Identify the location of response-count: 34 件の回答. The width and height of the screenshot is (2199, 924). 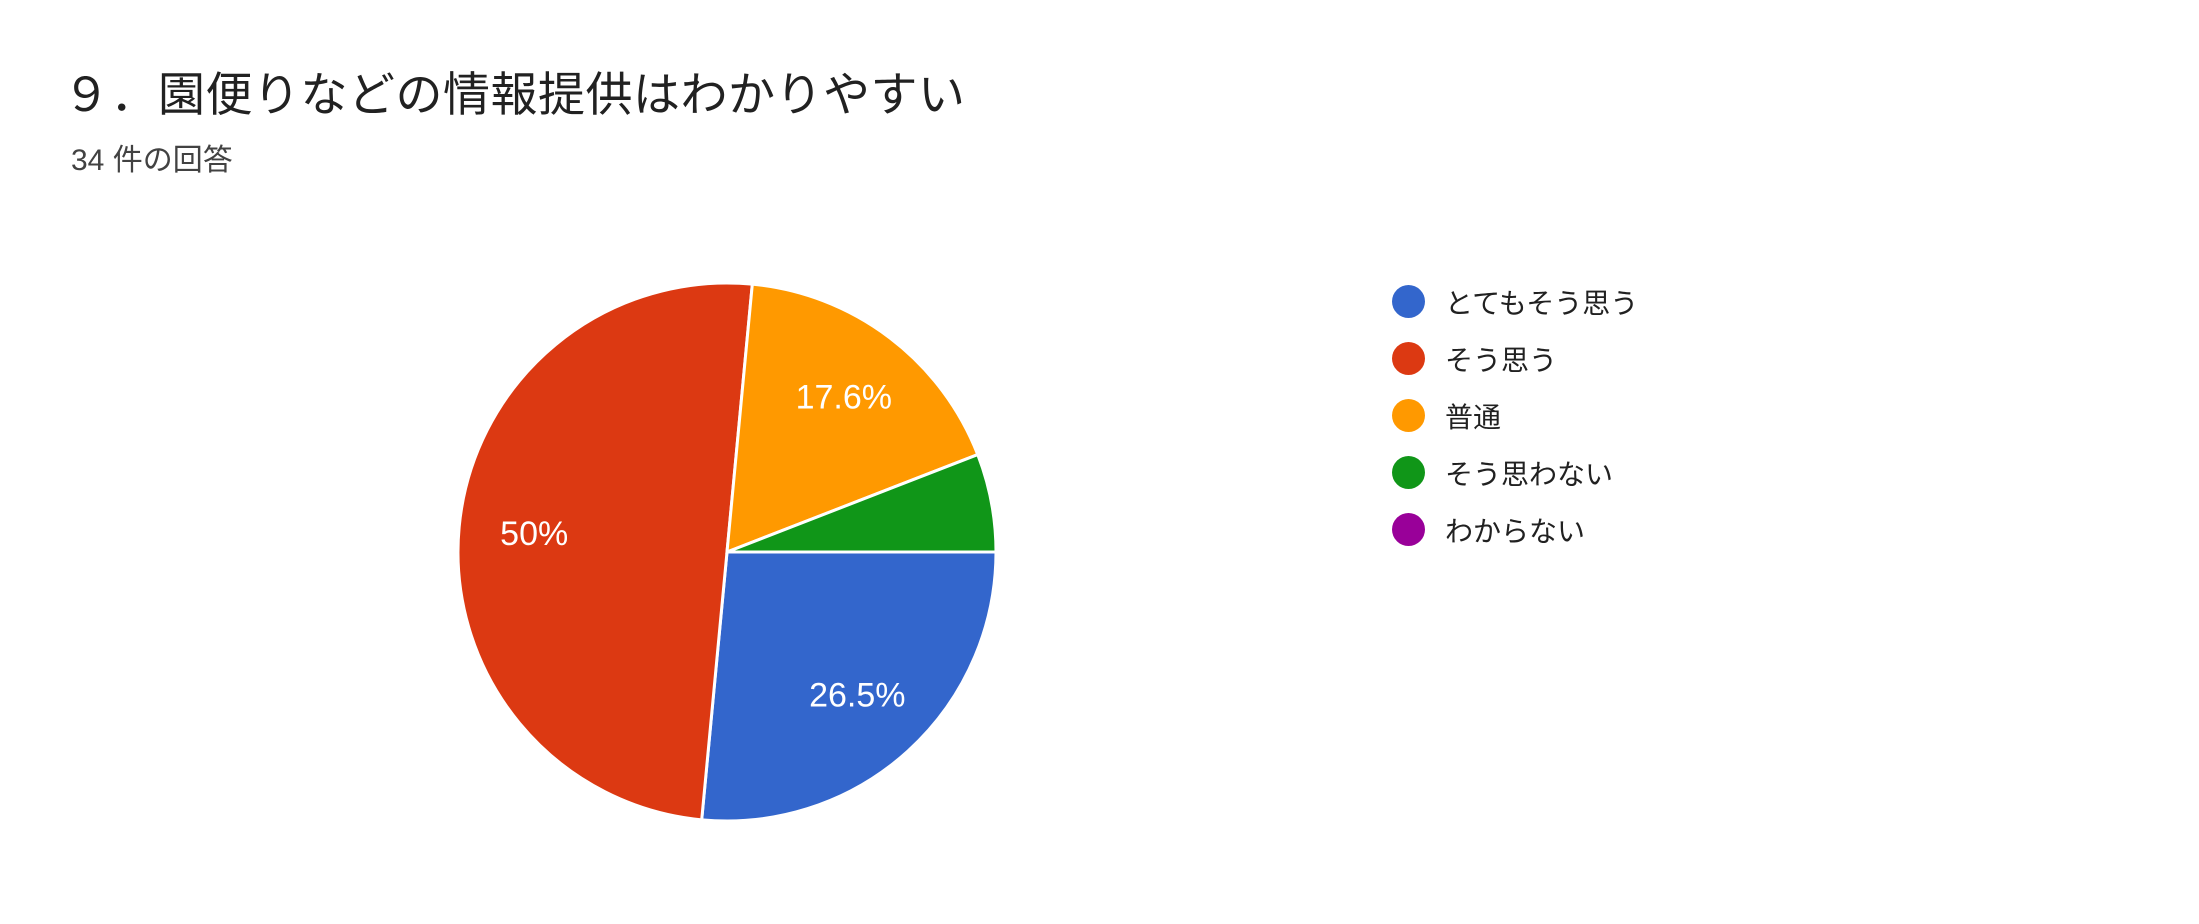
(152, 160).